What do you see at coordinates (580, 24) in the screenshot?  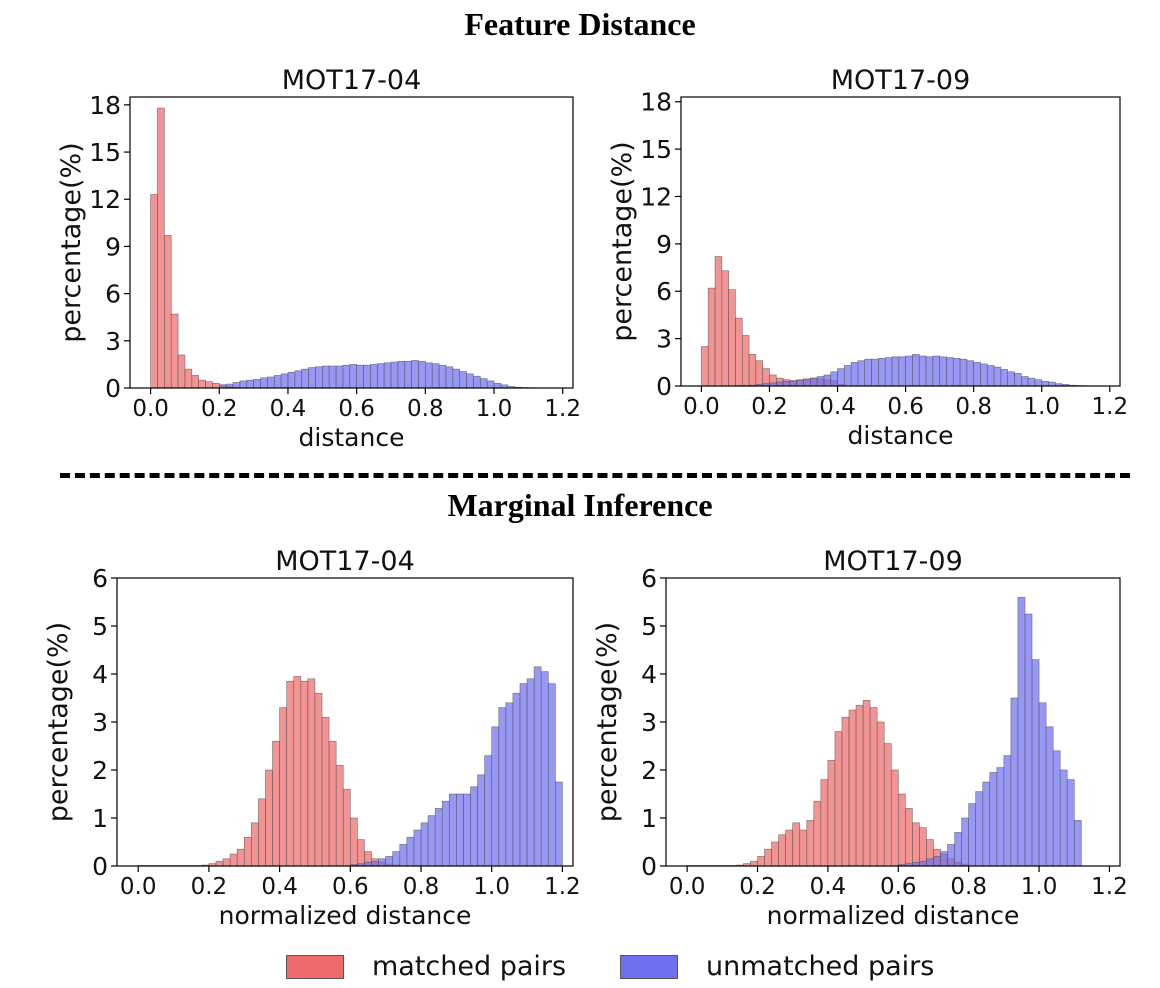 I see `section-title-feature-distance: Feature Distance` at bounding box center [580, 24].